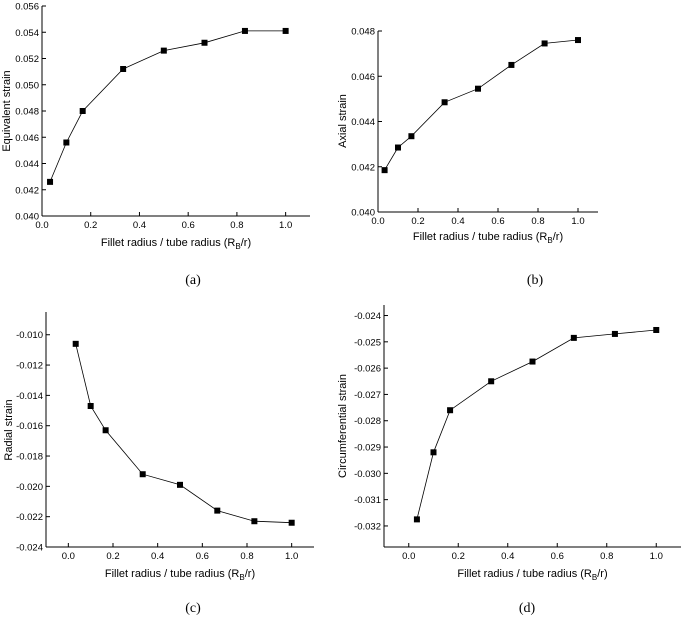  What do you see at coordinates (193, 608) in the screenshot?
I see `caption-c: (c)` at bounding box center [193, 608].